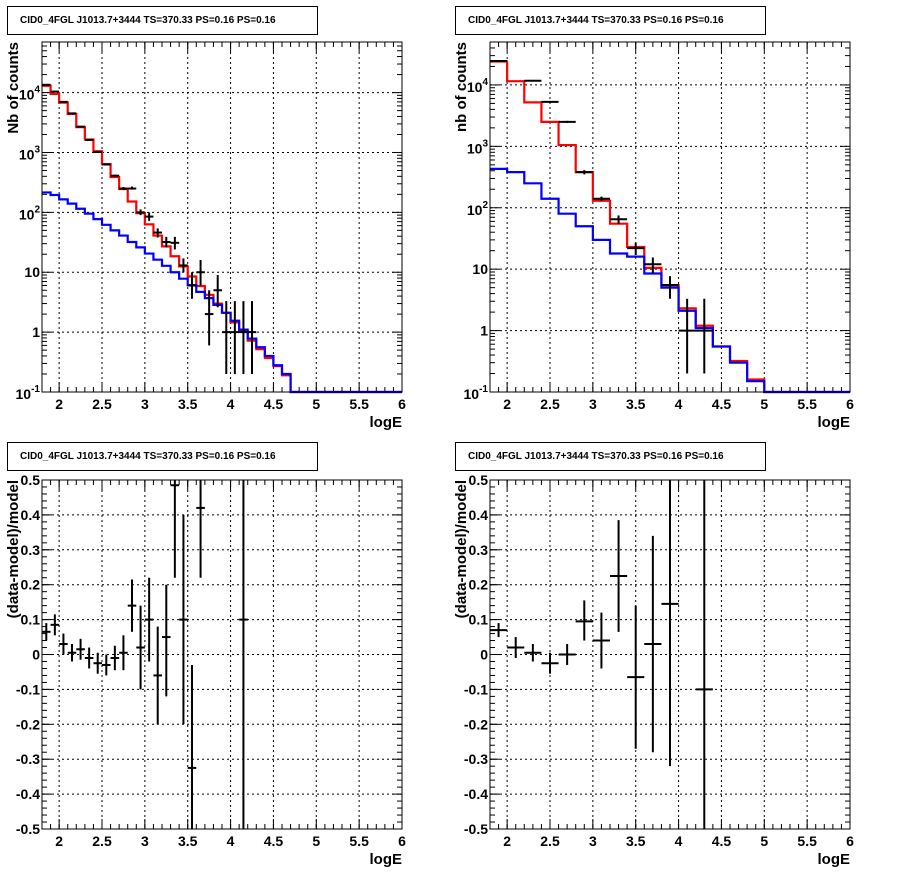 Image resolution: width=898 pixels, height=875 pixels. I want to click on y-tick-label: 0.1, so click(479, 620).